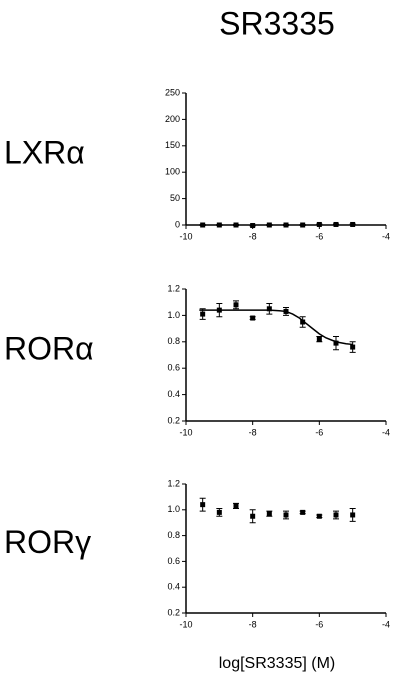 This screenshot has width=400, height=686. Describe the element at coordinates (49, 348) in the screenshot. I see `row-label: RORα` at that location.